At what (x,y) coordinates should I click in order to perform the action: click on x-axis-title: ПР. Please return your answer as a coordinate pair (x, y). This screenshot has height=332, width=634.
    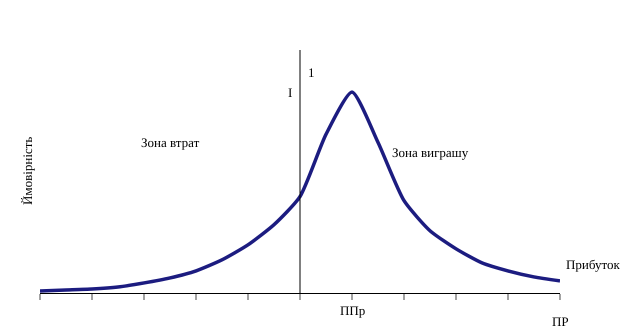
    Looking at the image, I should click on (560, 321).